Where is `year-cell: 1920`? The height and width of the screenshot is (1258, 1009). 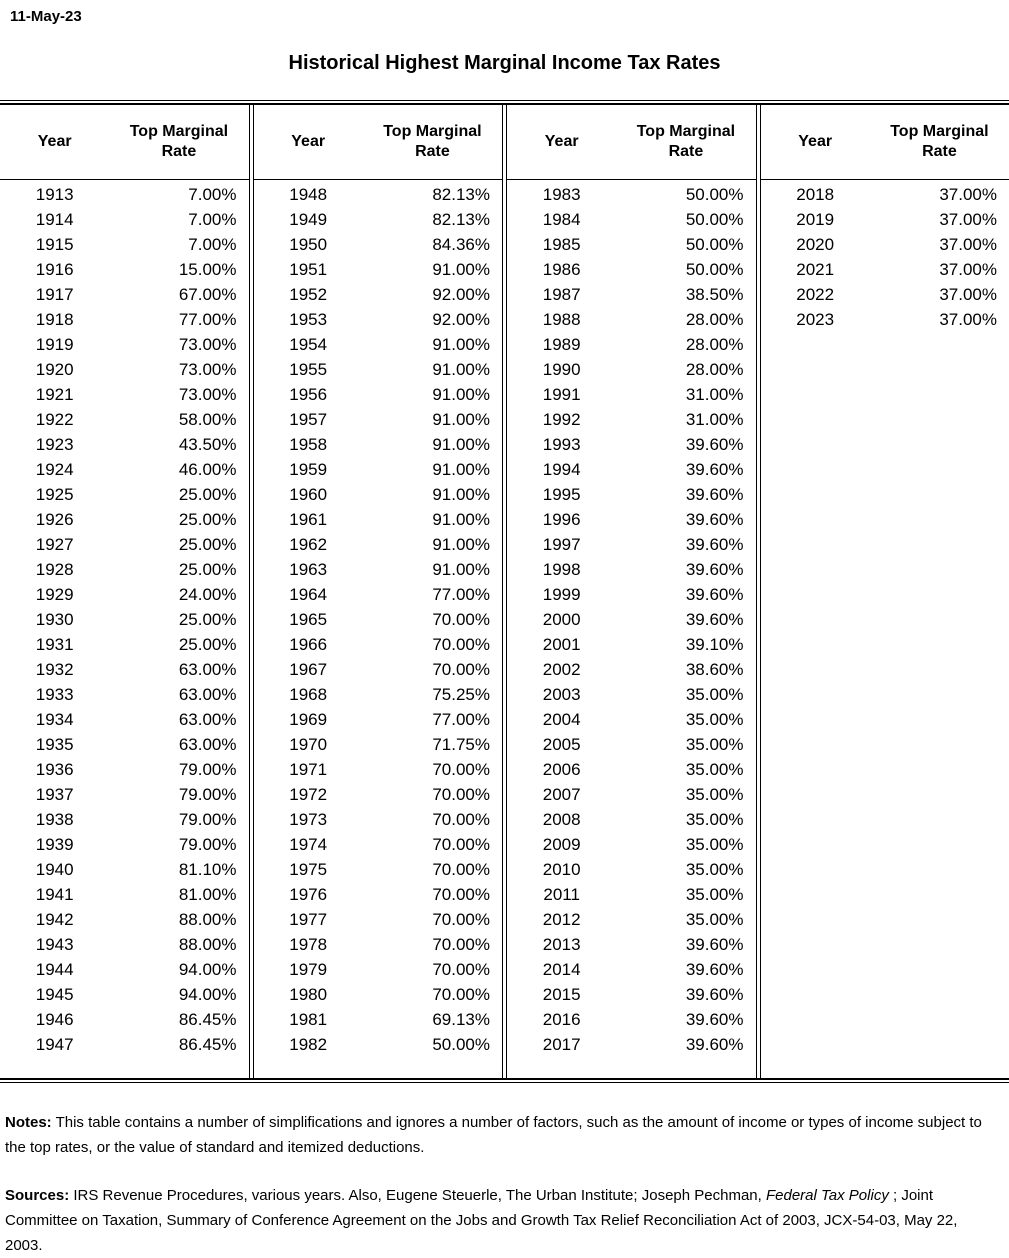
year-cell: 1920 is located at coordinates (54, 370).